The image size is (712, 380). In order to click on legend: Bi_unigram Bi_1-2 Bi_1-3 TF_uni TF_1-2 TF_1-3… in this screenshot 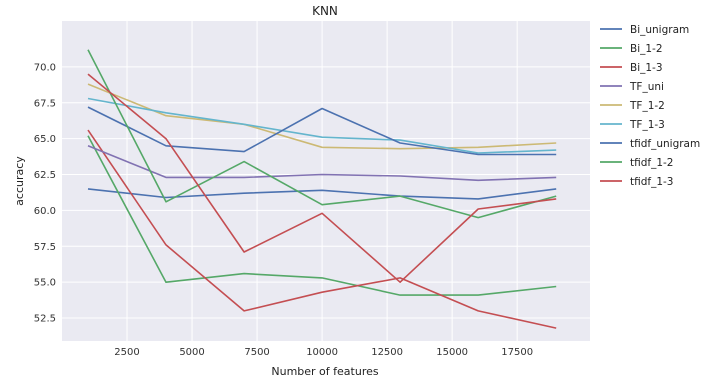, I will do `click(650, 106)`.